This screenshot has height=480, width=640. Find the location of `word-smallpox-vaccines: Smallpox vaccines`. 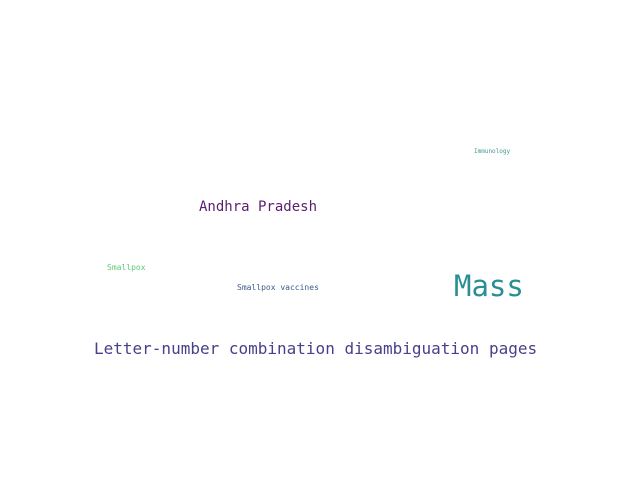

word-smallpox-vaccines: Smallpox vaccines is located at coordinates (278, 287).